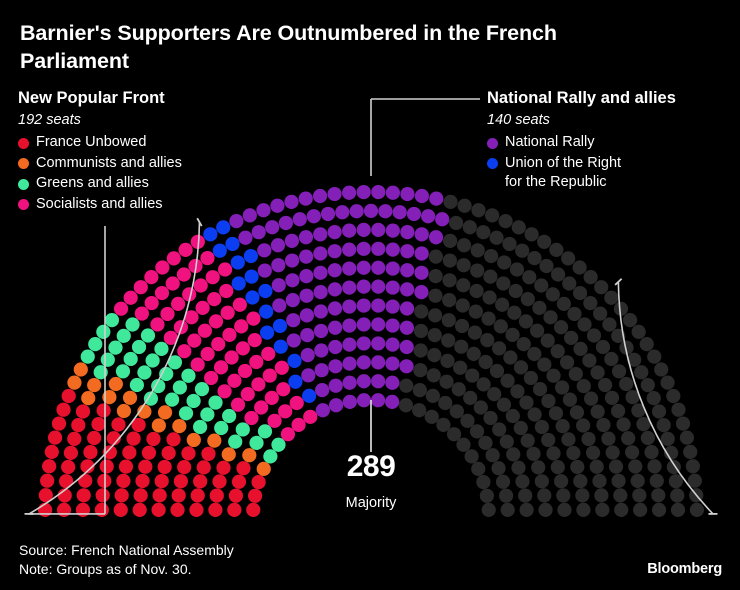 This screenshot has width=740, height=590. I want to click on legend-item-union-of-the-right: Union of the Right for the Republic, so click(607, 173).